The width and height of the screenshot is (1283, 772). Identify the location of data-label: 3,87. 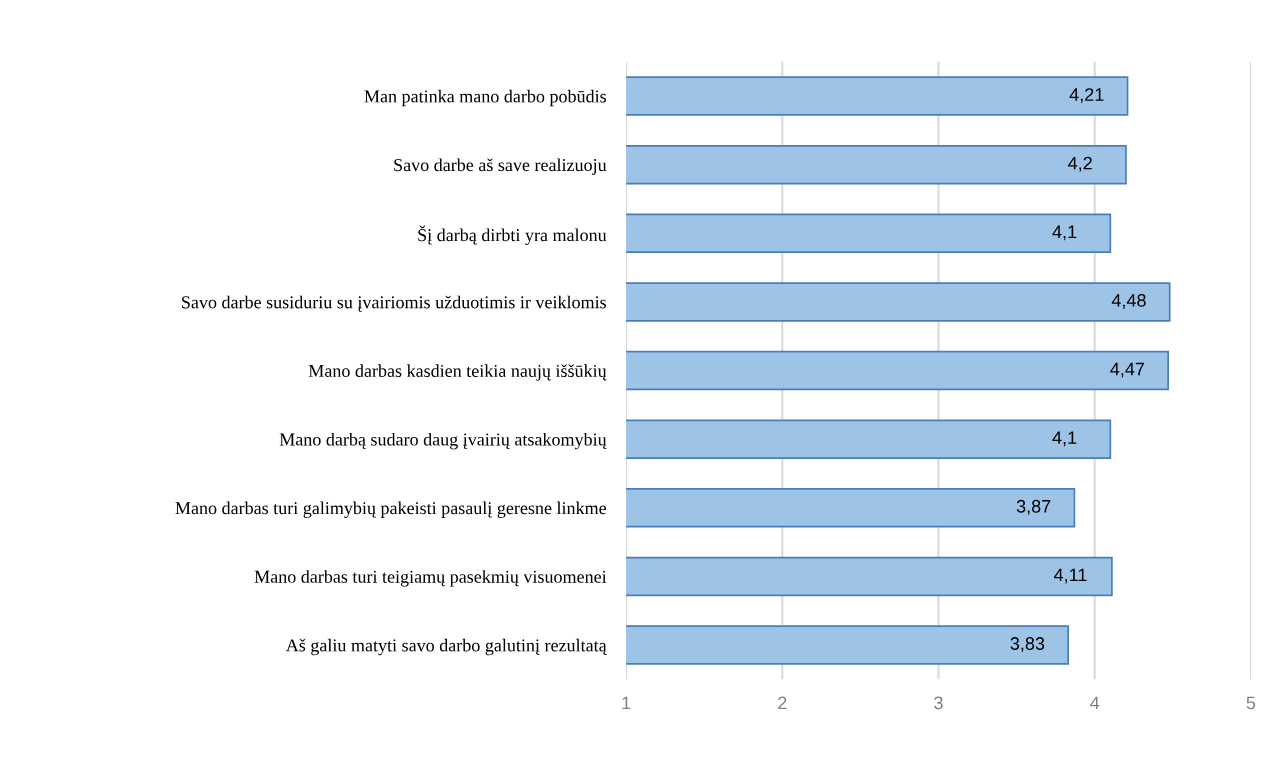
(1033, 507).